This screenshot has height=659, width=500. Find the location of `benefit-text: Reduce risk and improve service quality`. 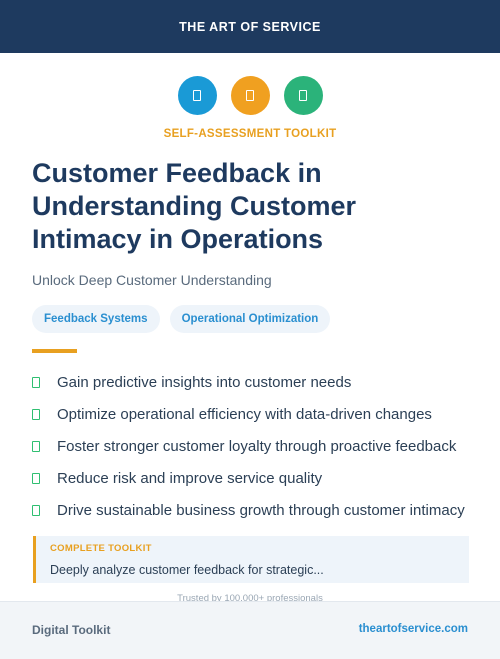

benefit-text: Reduce risk and improve service quality is located at coordinates (190, 478).